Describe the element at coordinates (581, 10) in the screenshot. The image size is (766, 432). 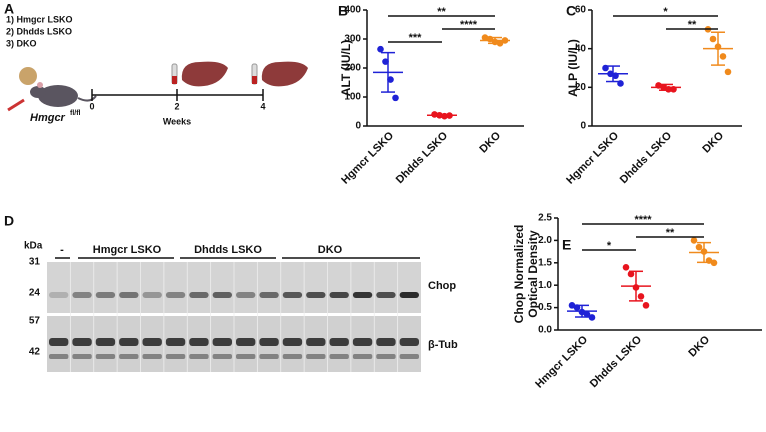
I see `y-tick-label: 60` at that location.